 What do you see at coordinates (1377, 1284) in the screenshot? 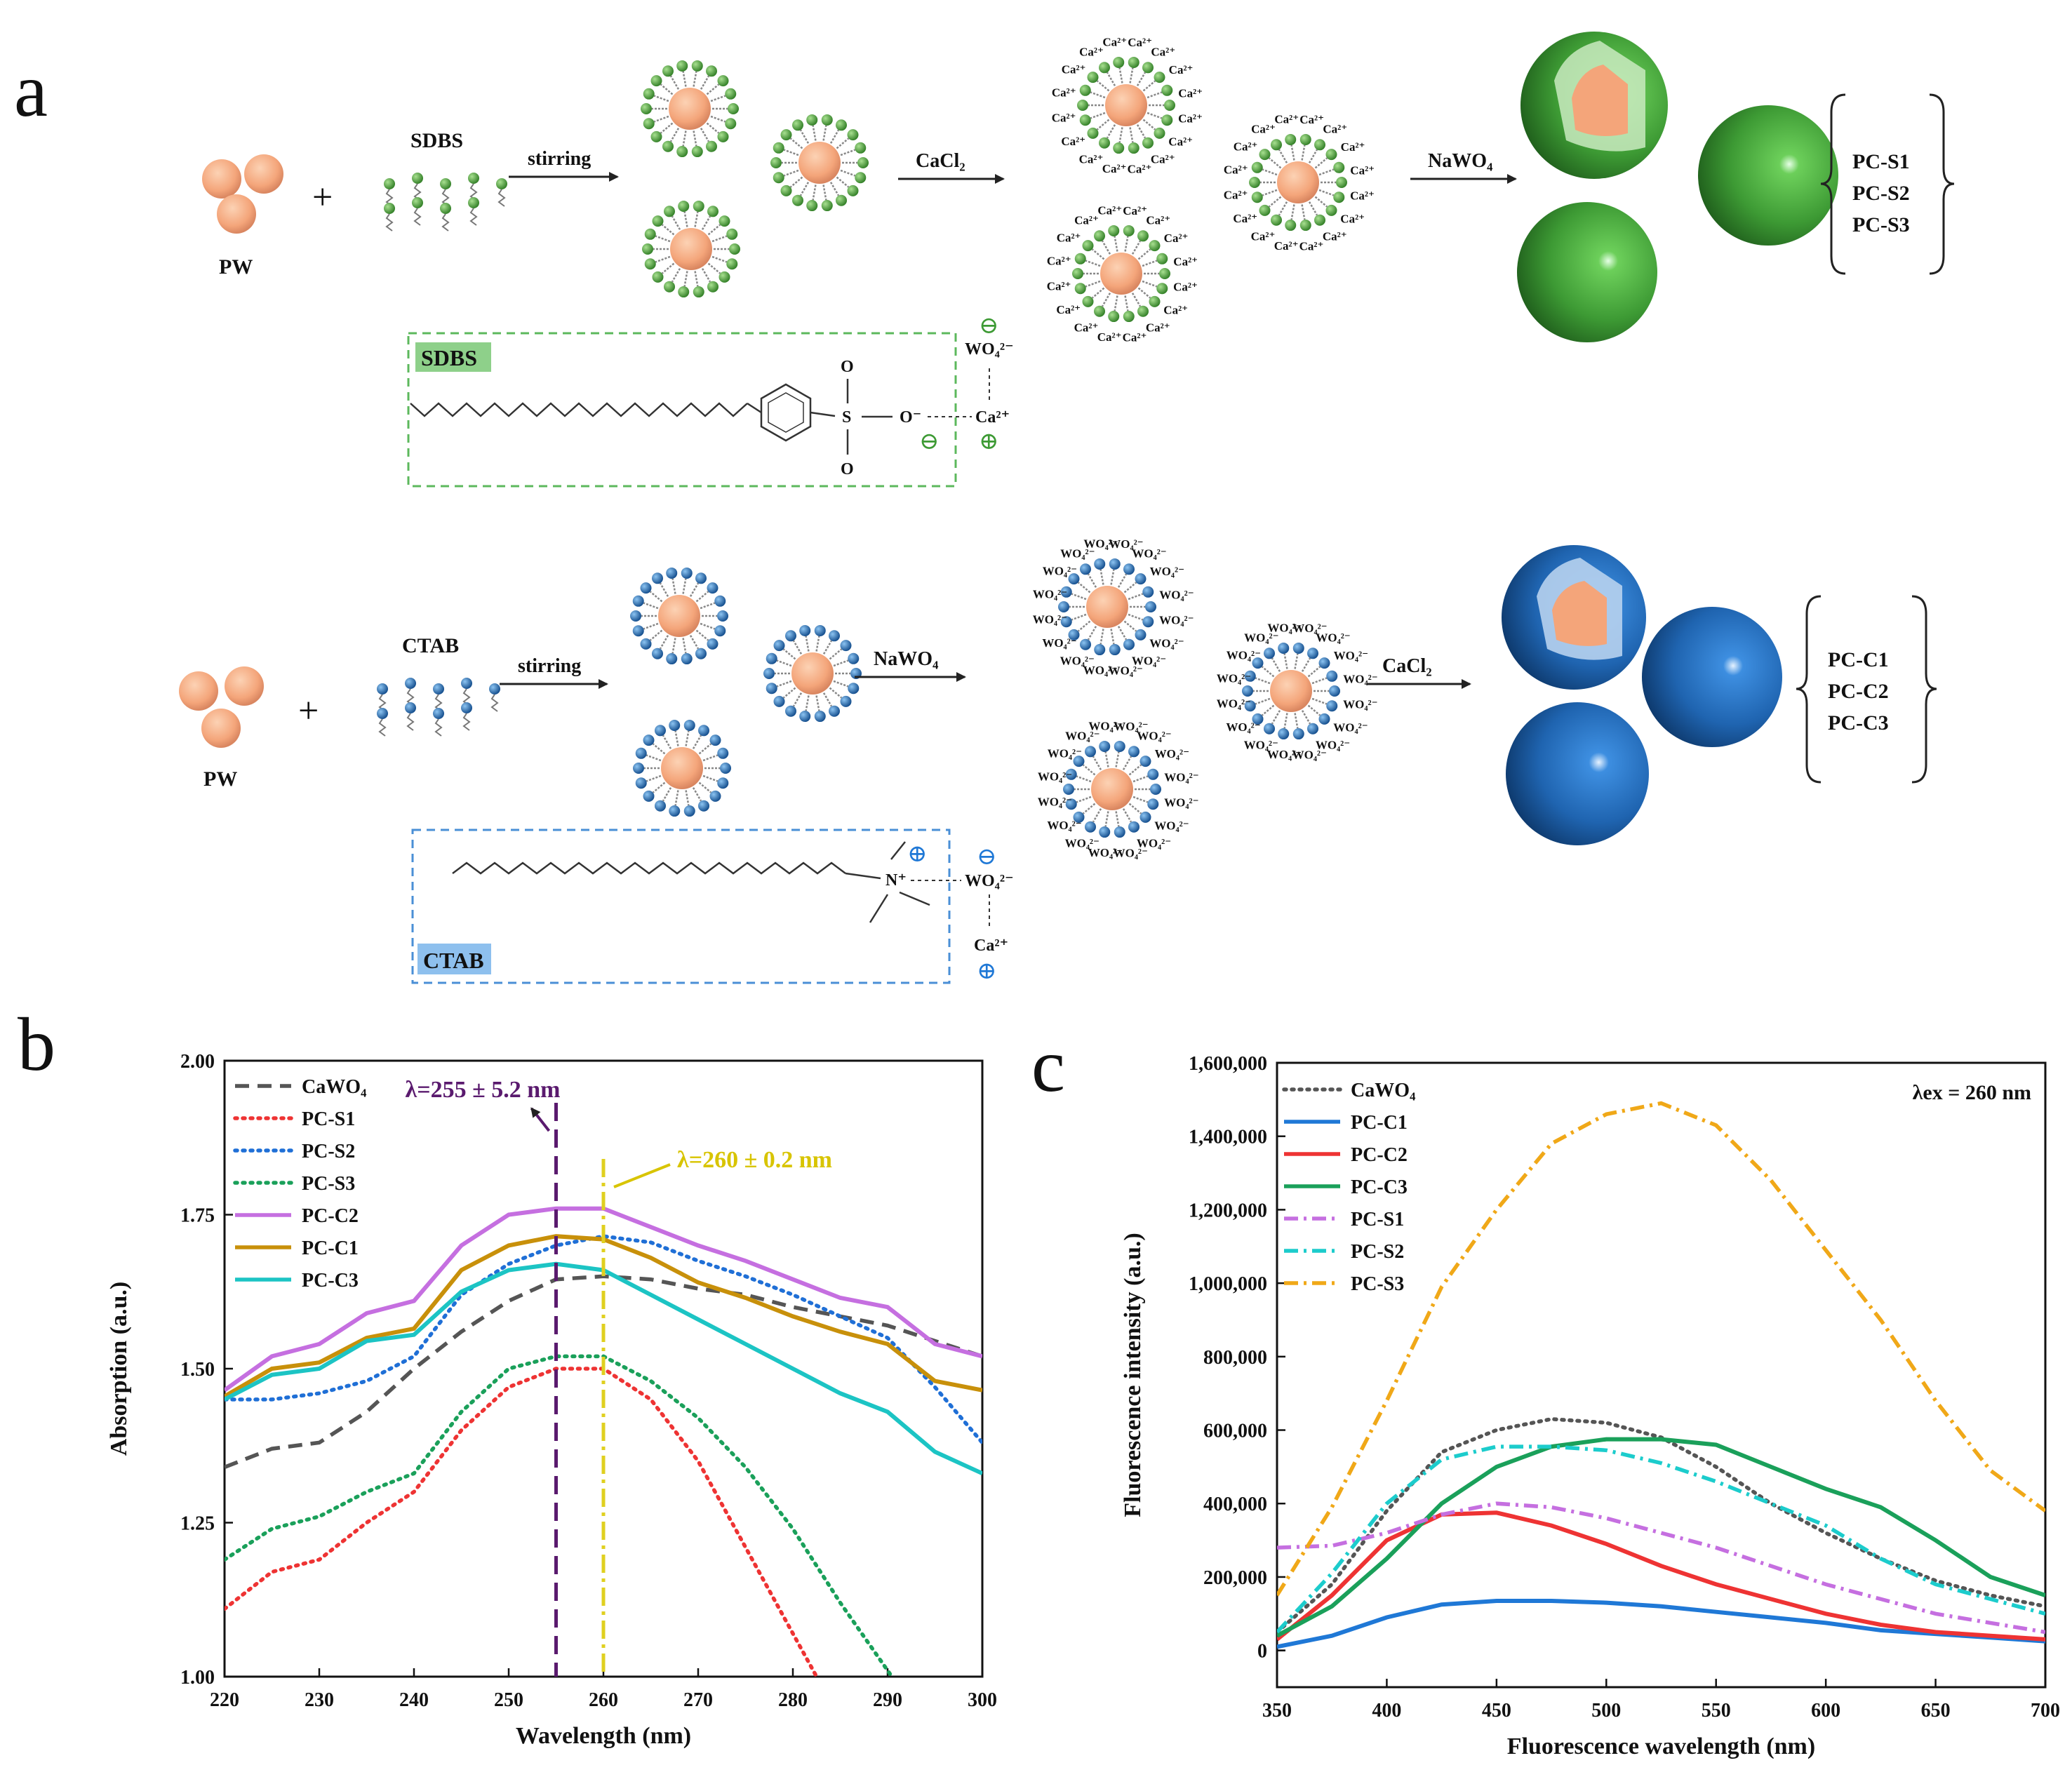
I see `legend-entry: PC-S3` at bounding box center [1377, 1284].